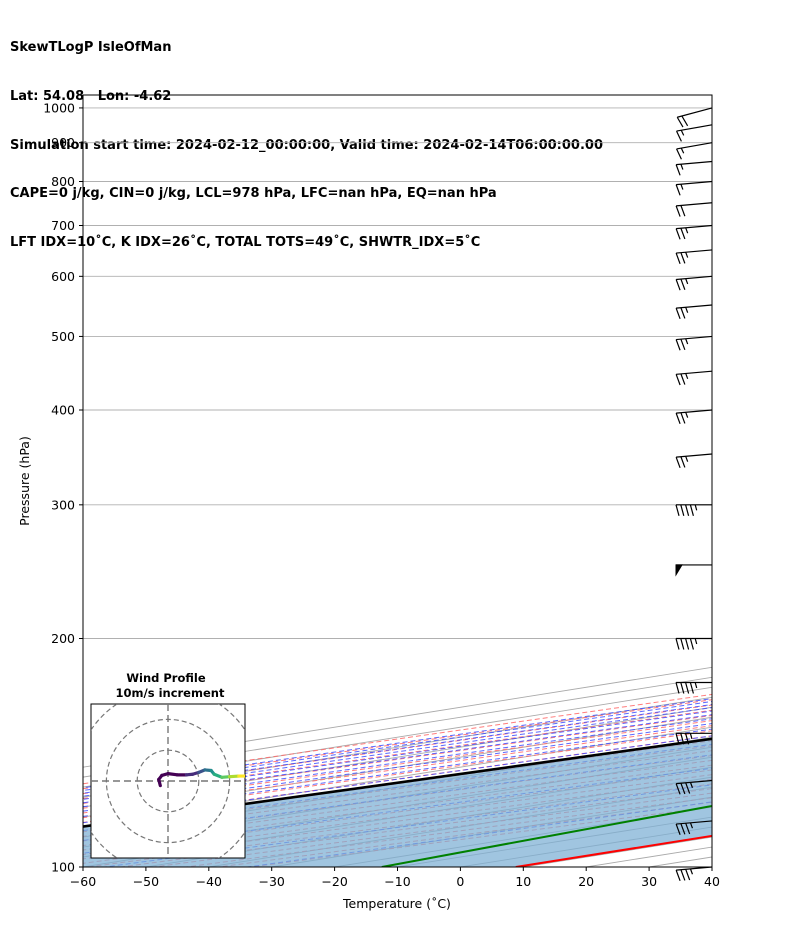 The width and height of the screenshot is (794, 937). I want to click on x-tick-label: 30, so click(649, 881).